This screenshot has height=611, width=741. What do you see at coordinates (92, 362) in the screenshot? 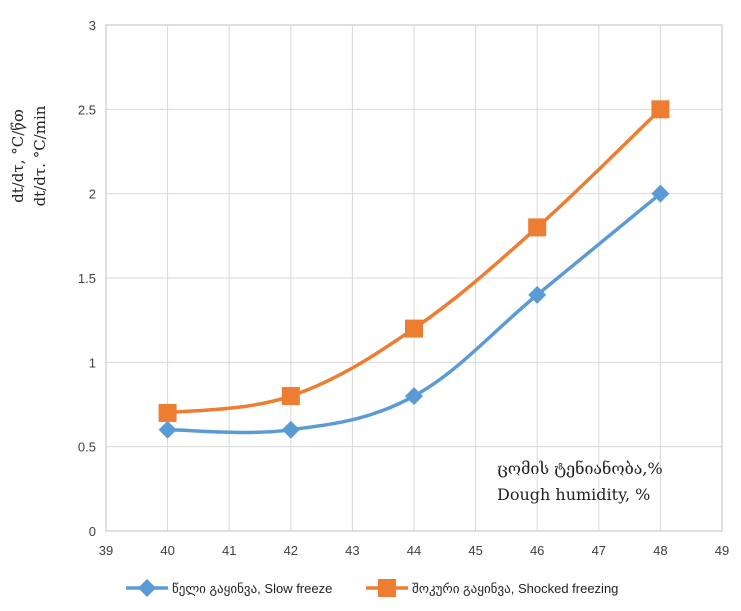
I see `y-tick-label: 1` at bounding box center [92, 362].